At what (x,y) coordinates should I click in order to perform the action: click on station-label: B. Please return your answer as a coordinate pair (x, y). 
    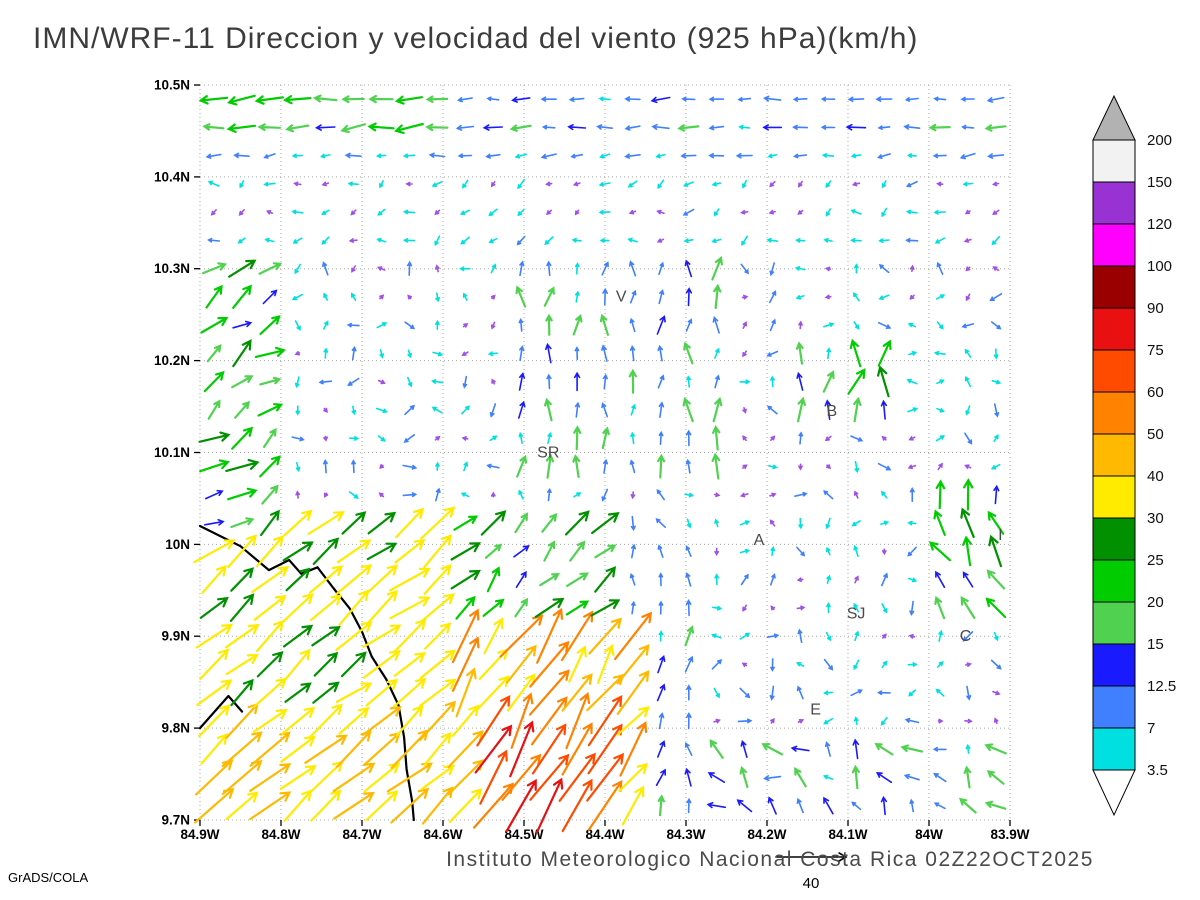
    Looking at the image, I should click on (831, 411).